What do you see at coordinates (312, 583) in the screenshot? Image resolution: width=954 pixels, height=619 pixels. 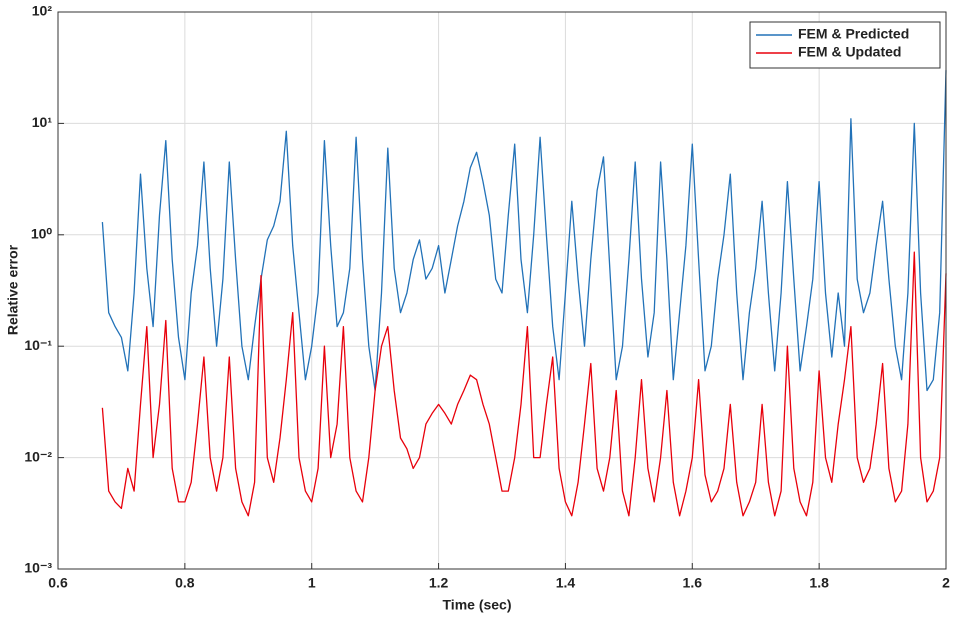 I see `x-tick-label: 1` at bounding box center [312, 583].